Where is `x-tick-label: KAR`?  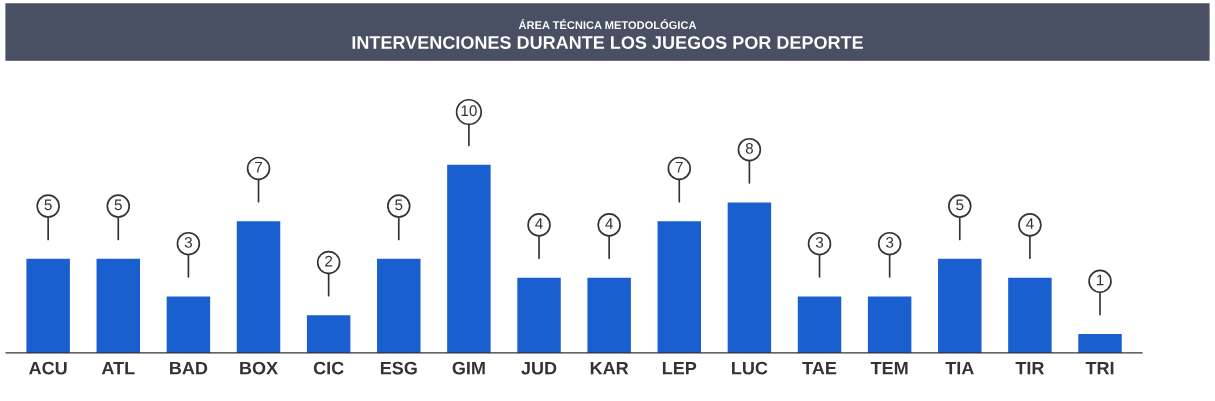
x-tick-label: KAR is located at coordinates (609, 368).